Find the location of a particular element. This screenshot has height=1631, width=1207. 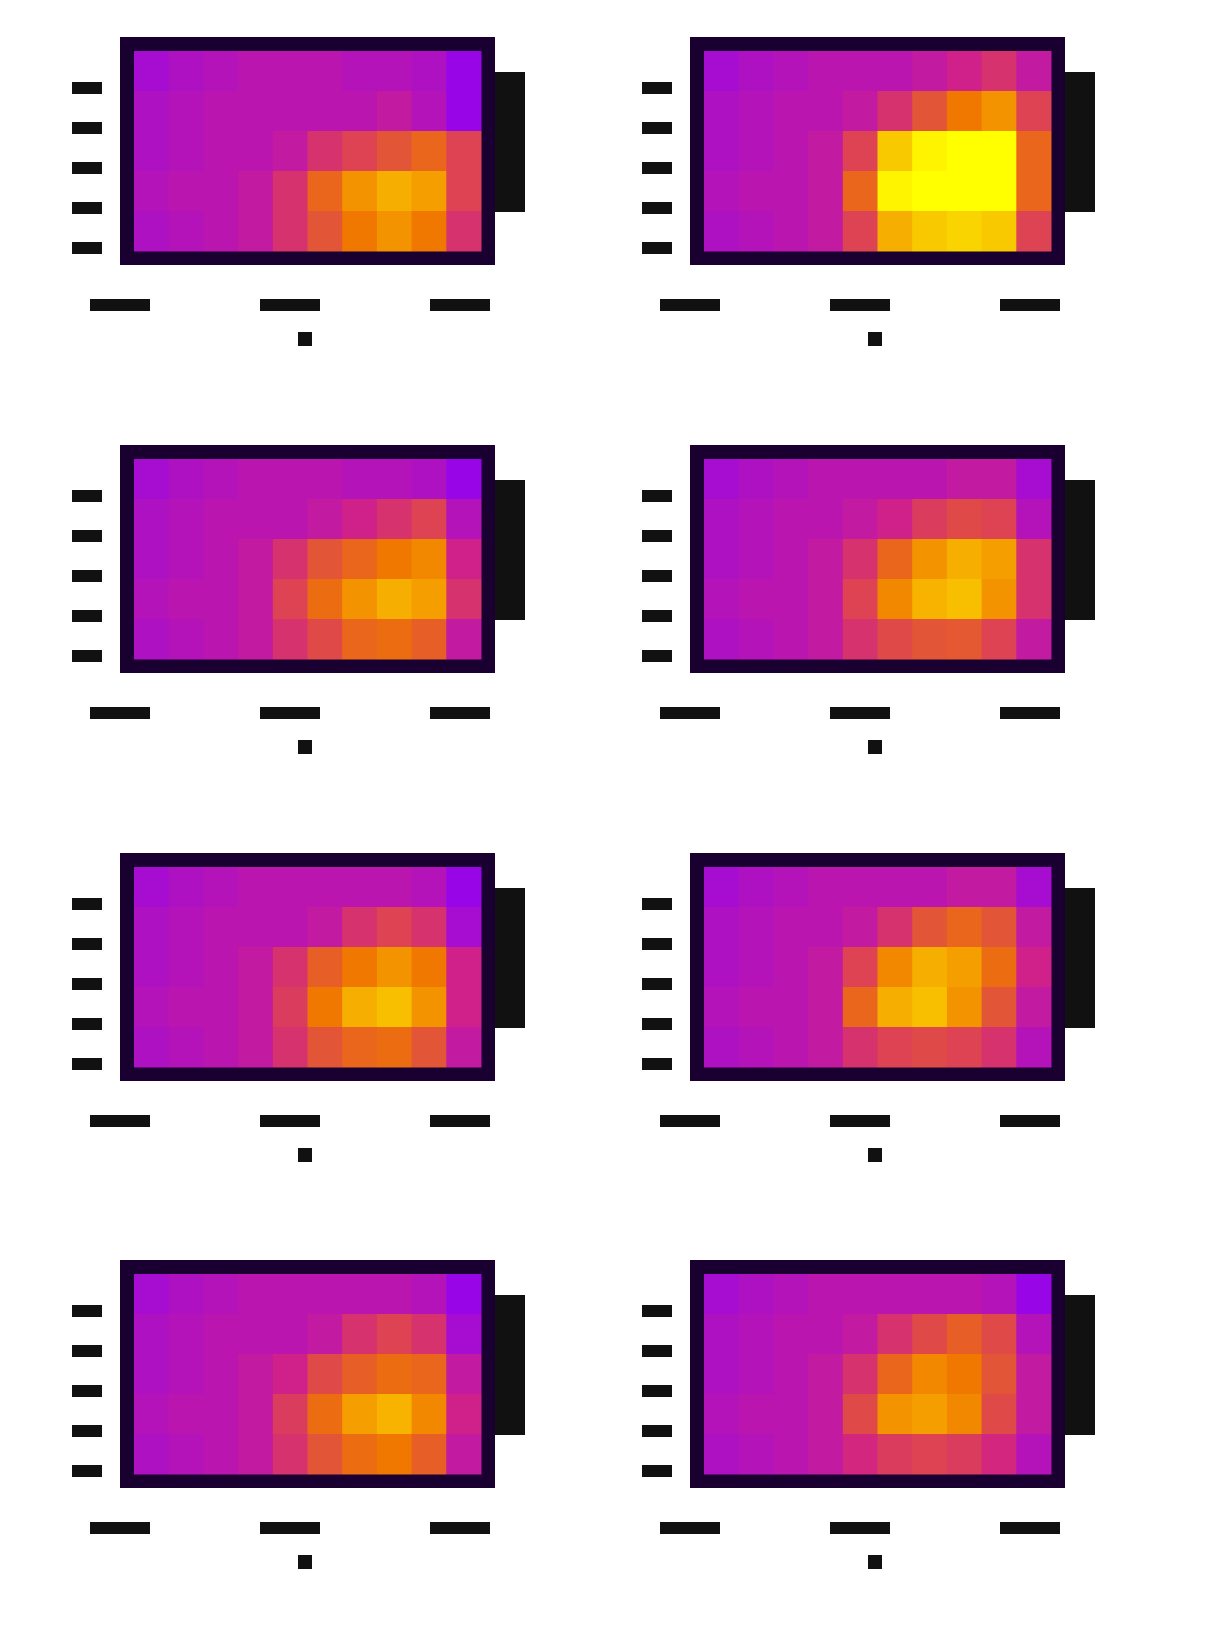

colorbar is located at coordinates (510, 958).